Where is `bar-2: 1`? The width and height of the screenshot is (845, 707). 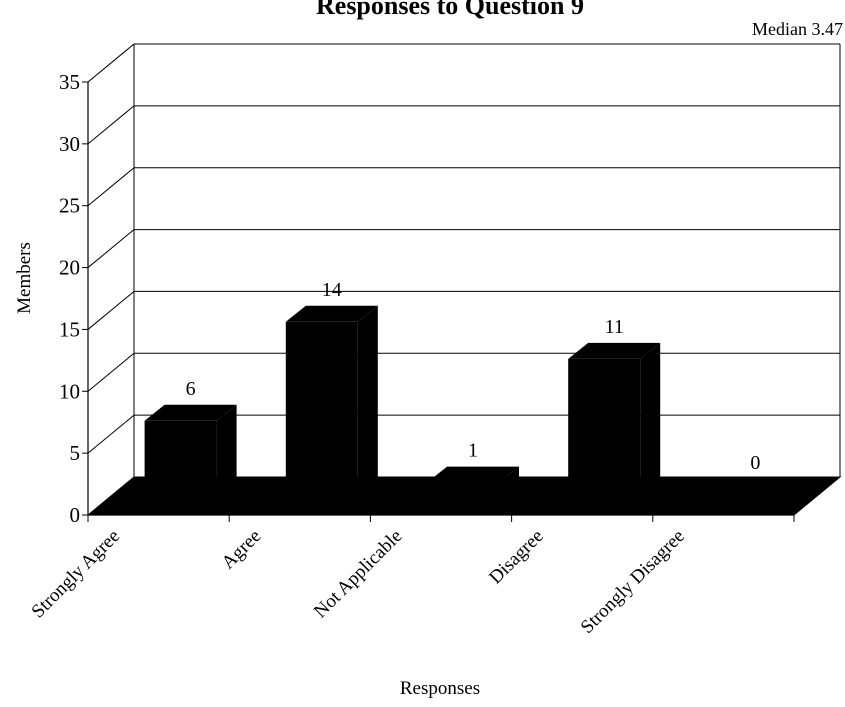 bar-2: 1 is located at coordinates (473, 467).